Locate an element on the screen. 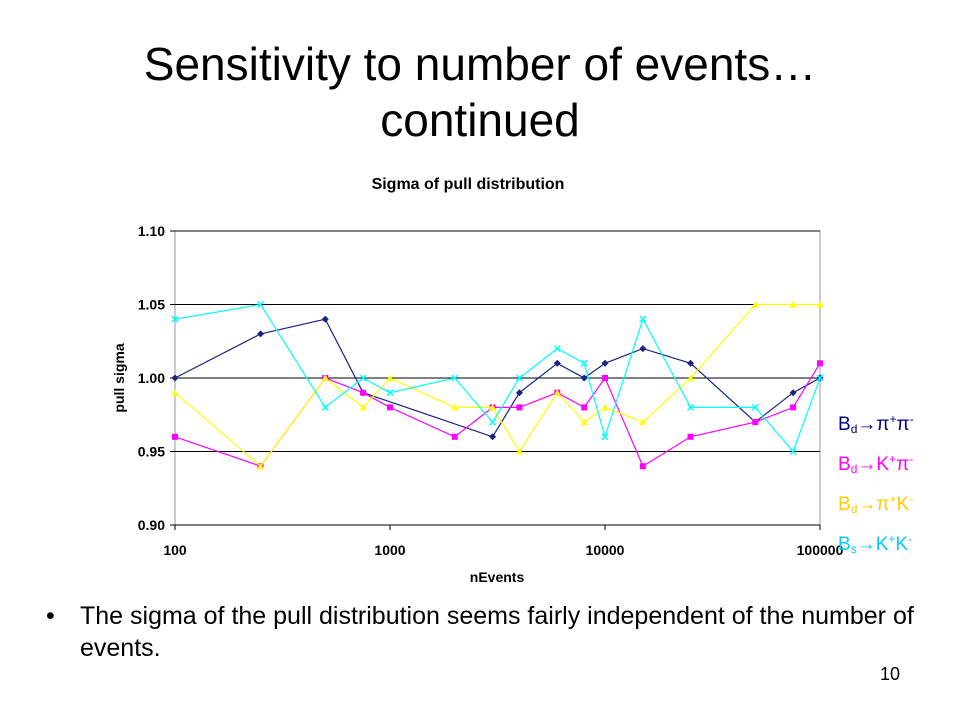  page-number: 10 is located at coordinates (890, 674).